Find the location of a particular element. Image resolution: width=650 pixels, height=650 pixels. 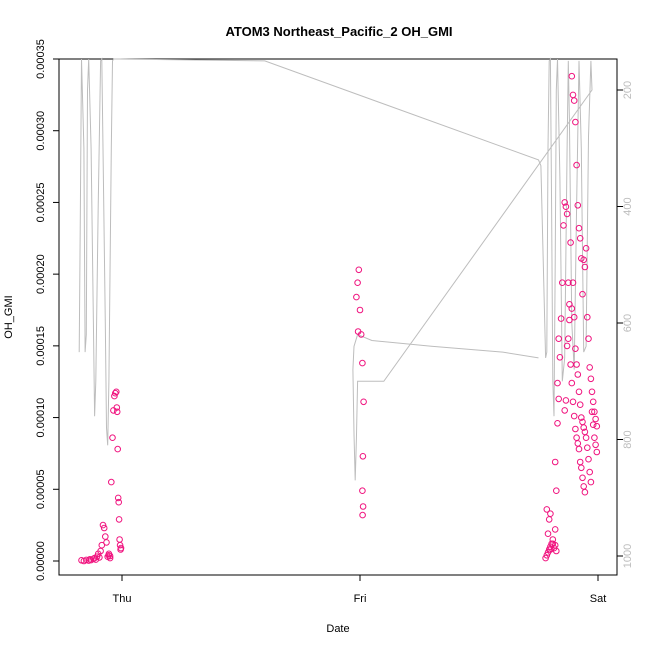

y2-tick-label: 600 is located at coordinates (628, 323).